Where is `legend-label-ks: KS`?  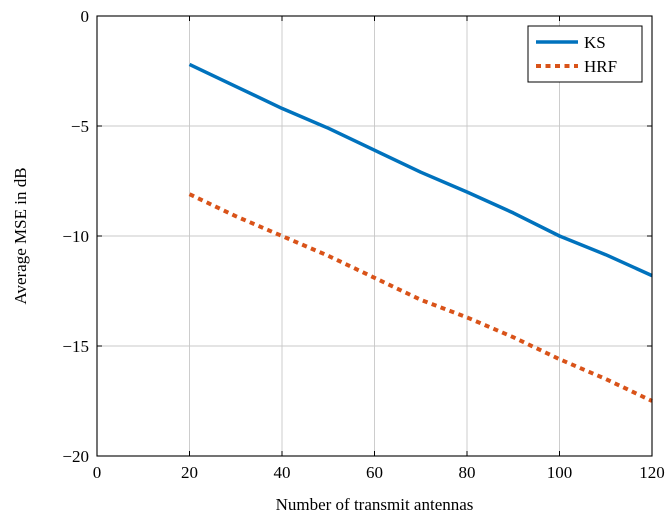 legend-label-ks: KS is located at coordinates (595, 42).